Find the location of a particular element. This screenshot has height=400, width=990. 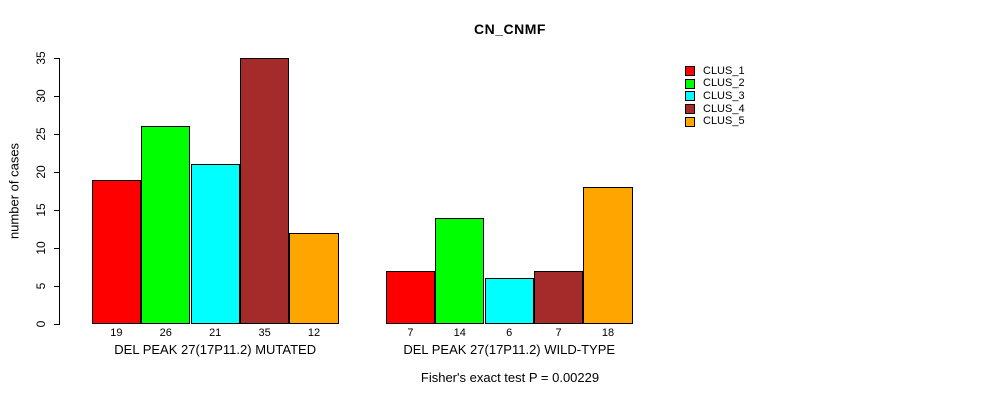

y-tick-label: 20 is located at coordinates (41, 172).